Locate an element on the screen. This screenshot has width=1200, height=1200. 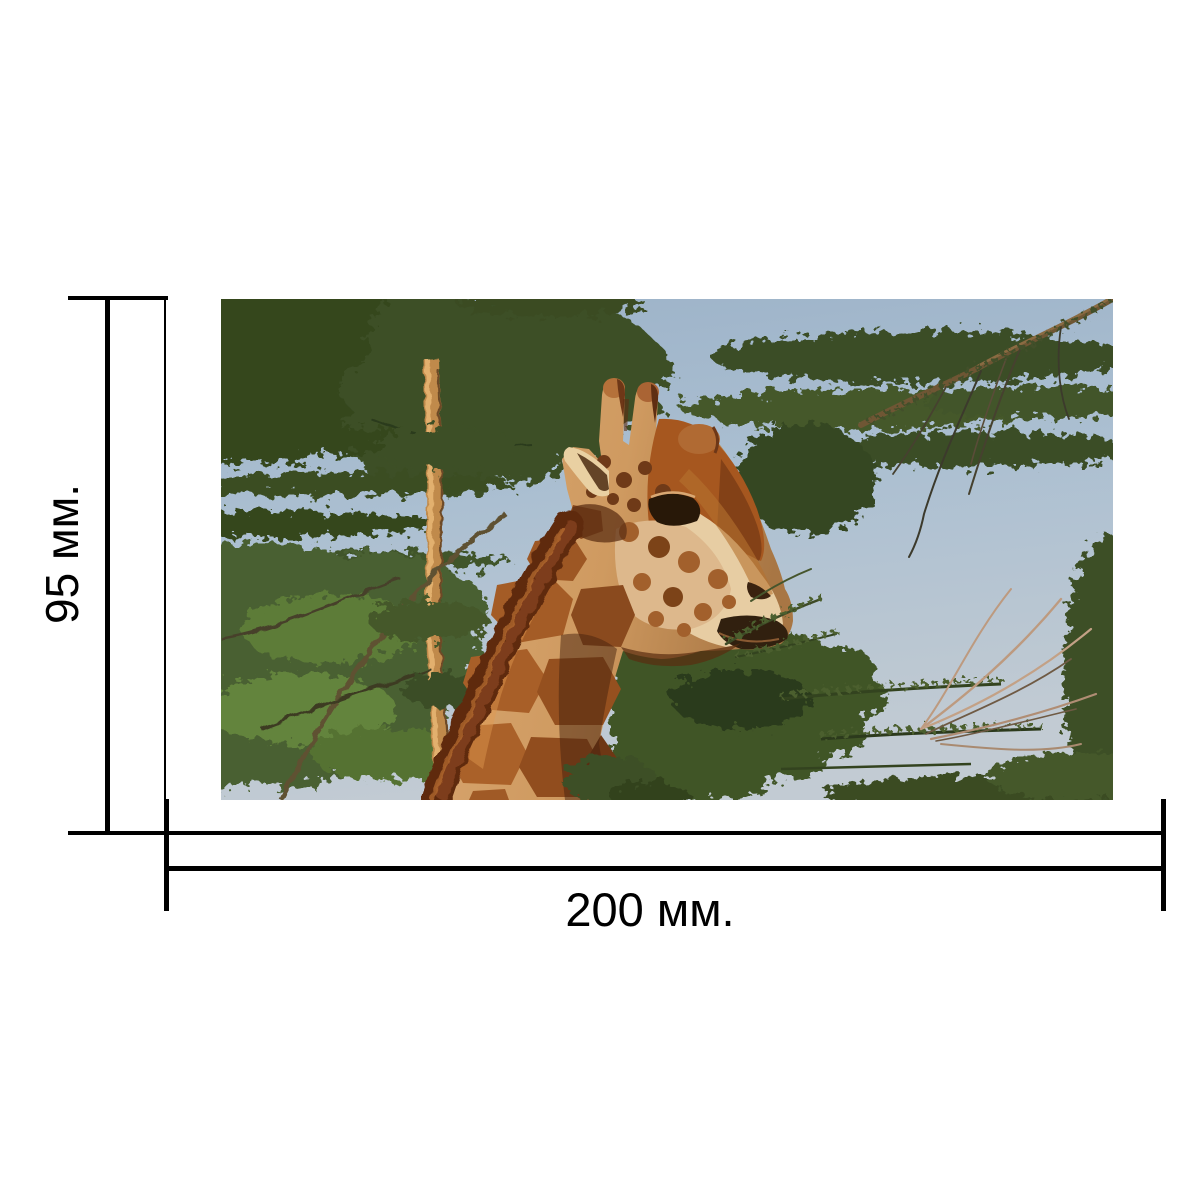
height-label: 95 мм. is located at coordinates (62, 554).